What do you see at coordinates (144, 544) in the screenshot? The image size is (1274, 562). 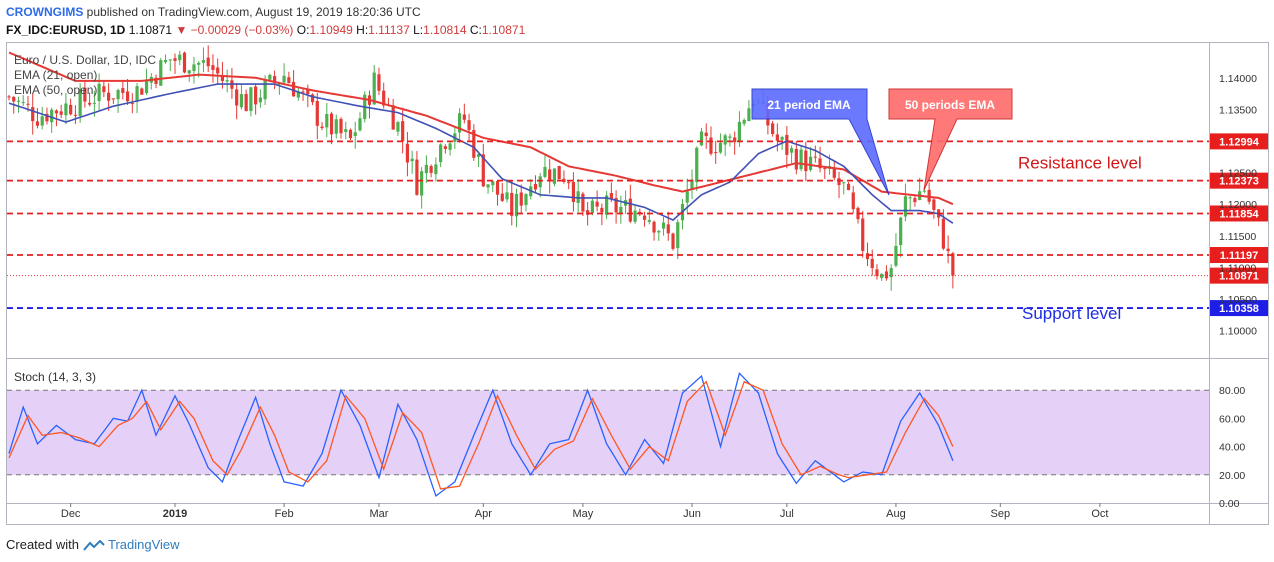 I see `tradingview-brand: TradingView` at bounding box center [144, 544].